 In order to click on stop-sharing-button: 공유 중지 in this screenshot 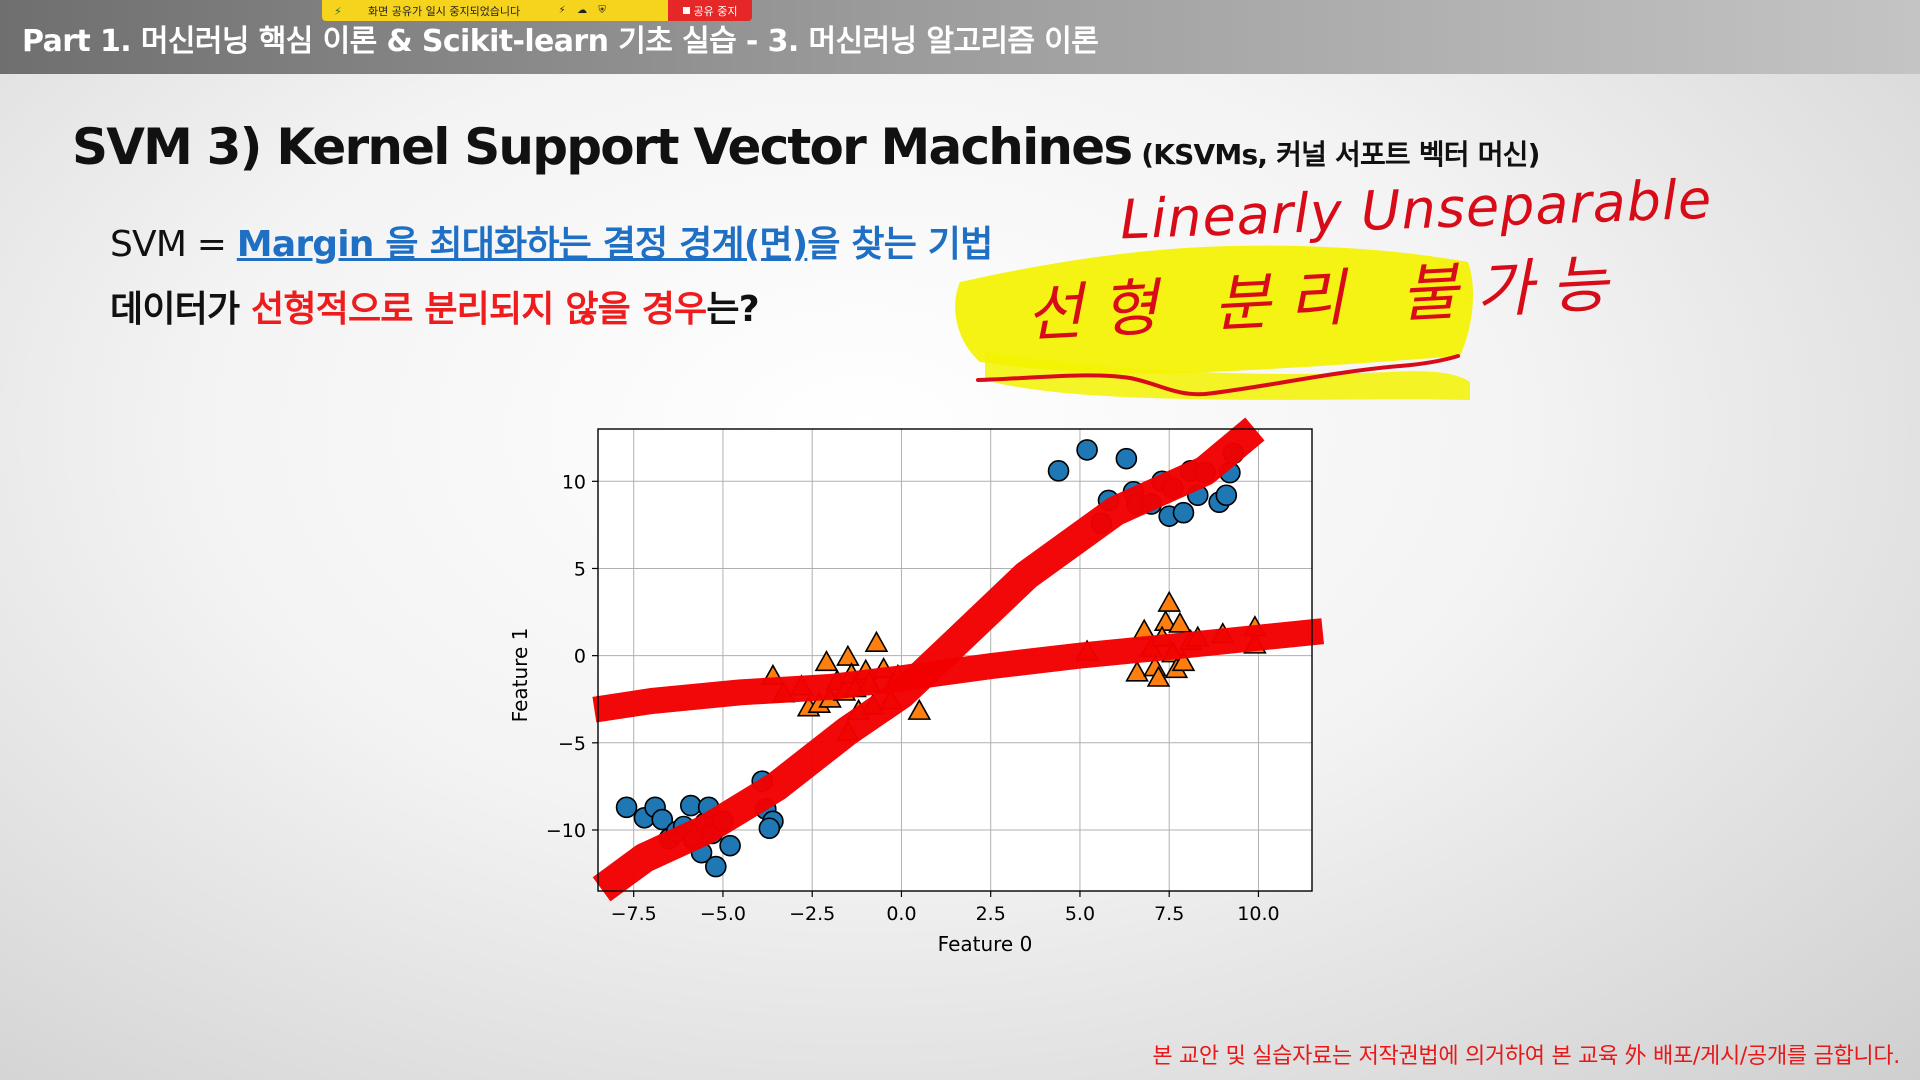, I will do `click(710, 10)`.